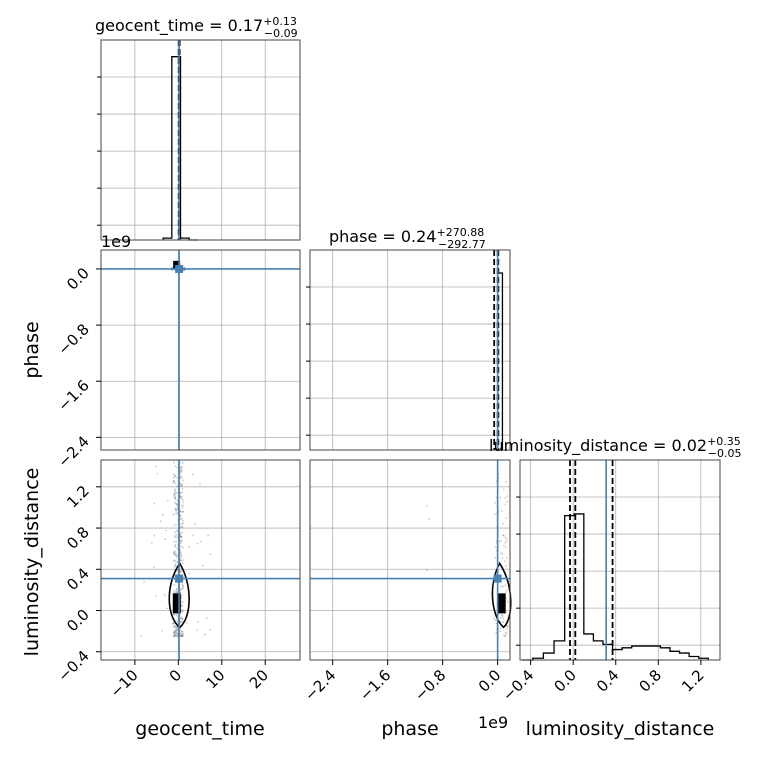 The image size is (760, 760). Describe the element at coordinates (179, 578) in the screenshot. I see `truth-marker` at that location.